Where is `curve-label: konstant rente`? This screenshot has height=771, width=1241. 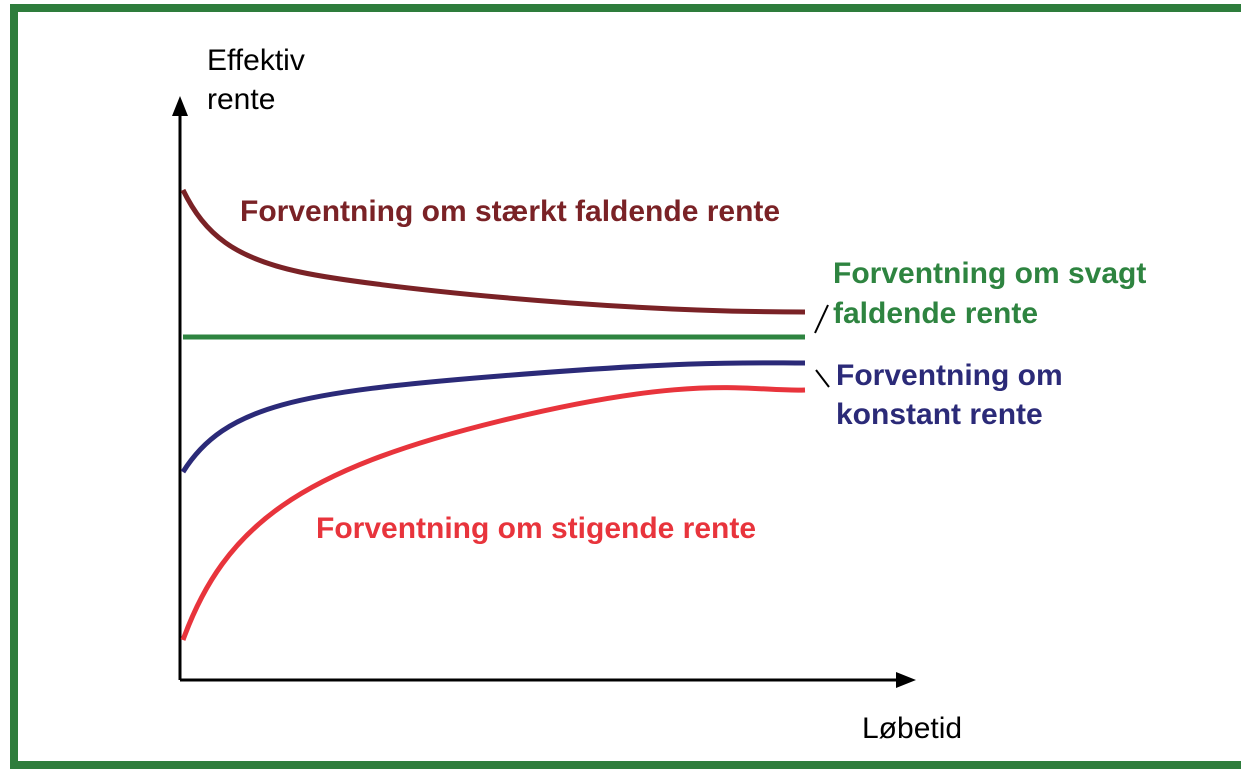
curve-label: konstant rente is located at coordinates (939, 414).